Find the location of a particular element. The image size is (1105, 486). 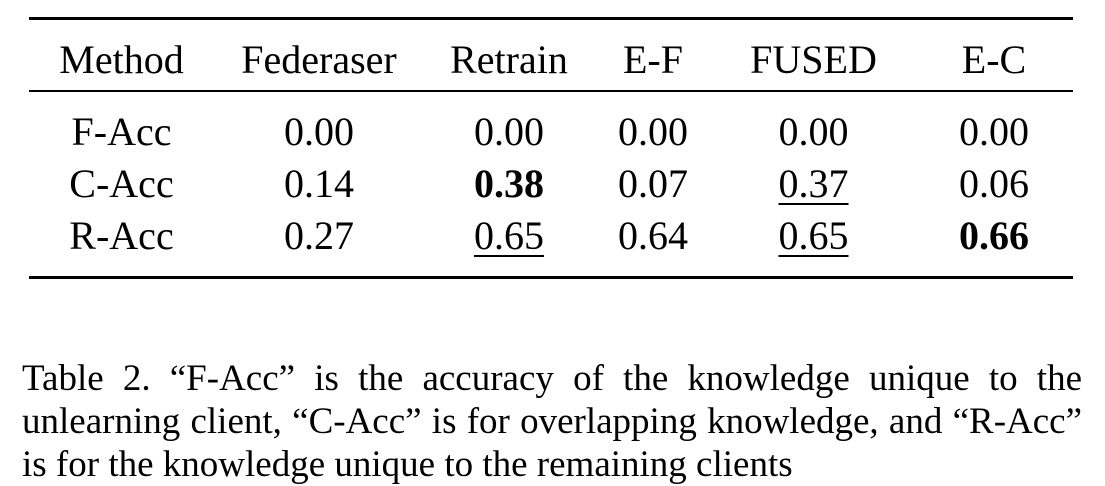

cell-fused: 0.37 is located at coordinates (813, 184).